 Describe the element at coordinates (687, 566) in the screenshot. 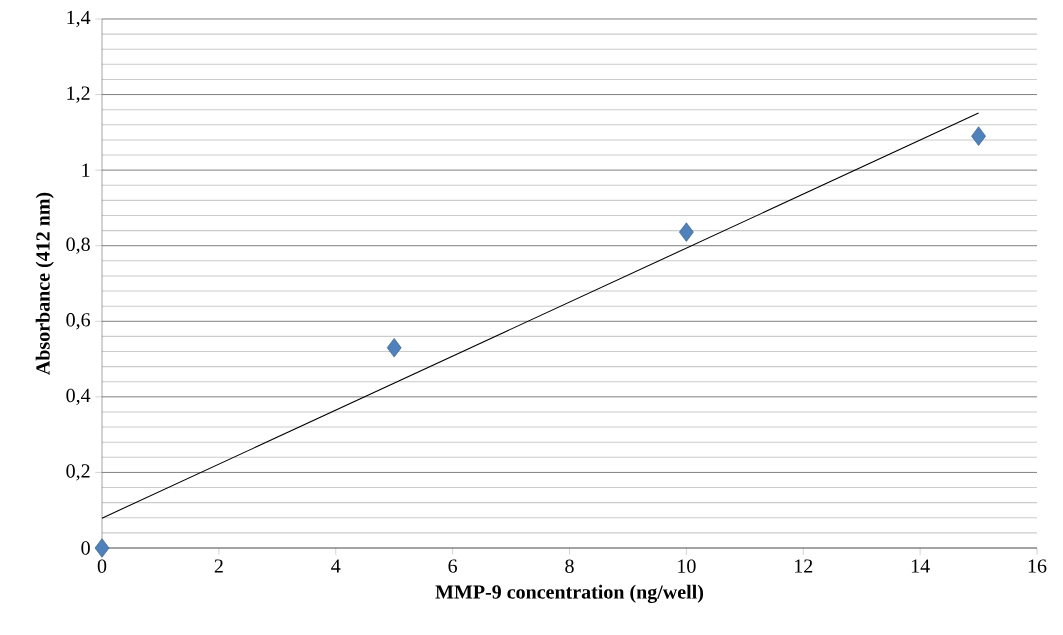

I see `x-tick-label: 10` at that location.